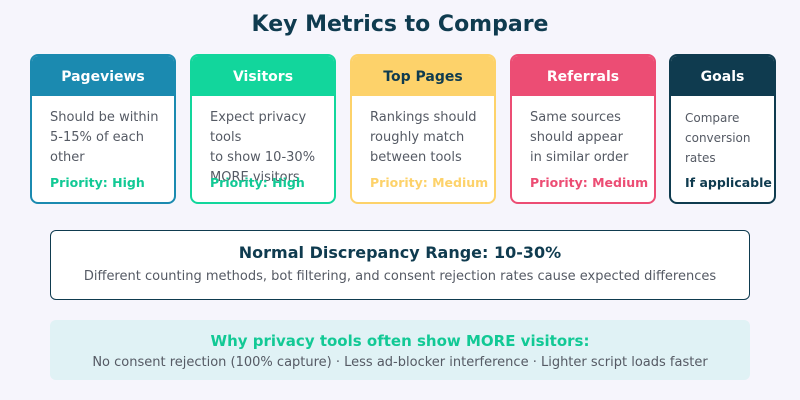 The width and height of the screenshot is (800, 400). I want to click on page-title: Key Metrics to Compare, so click(400, 24).